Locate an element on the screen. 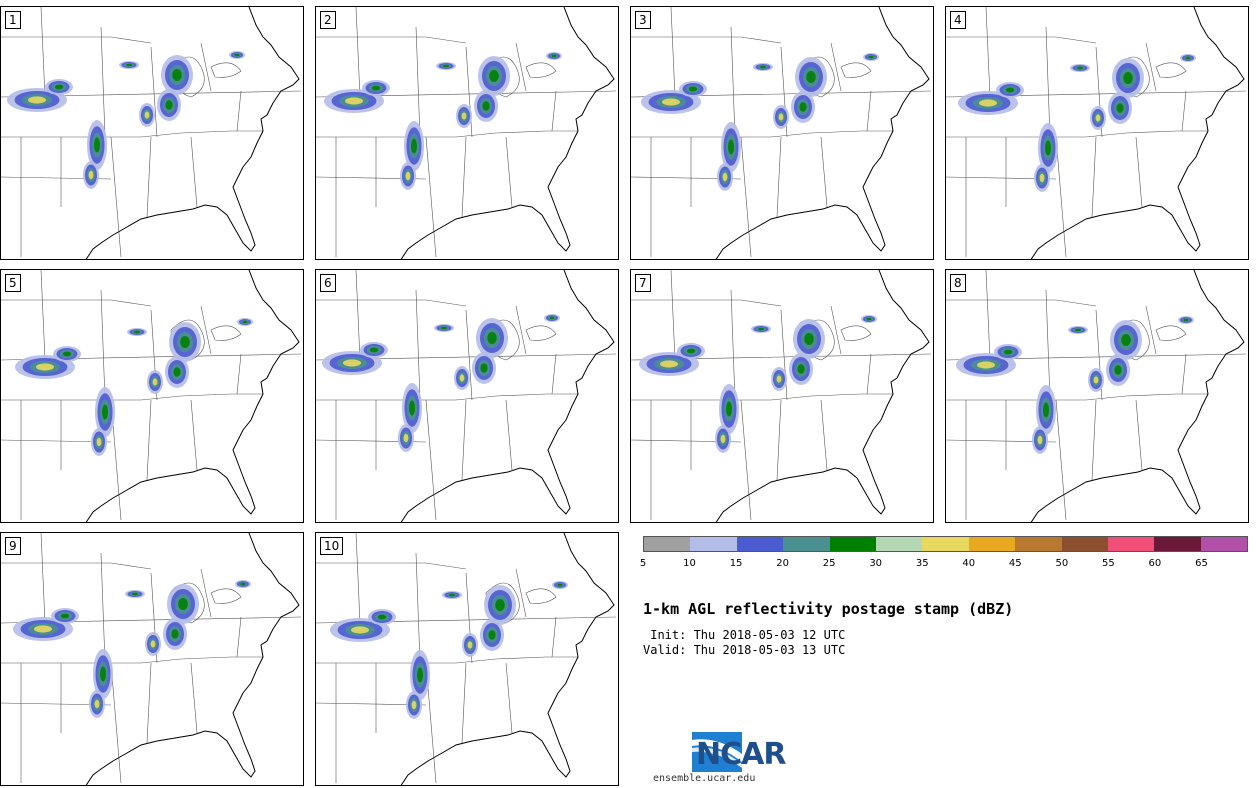 The width and height of the screenshot is (1260, 788). ncar-logo-text: NCAR is located at coordinates (741, 754).